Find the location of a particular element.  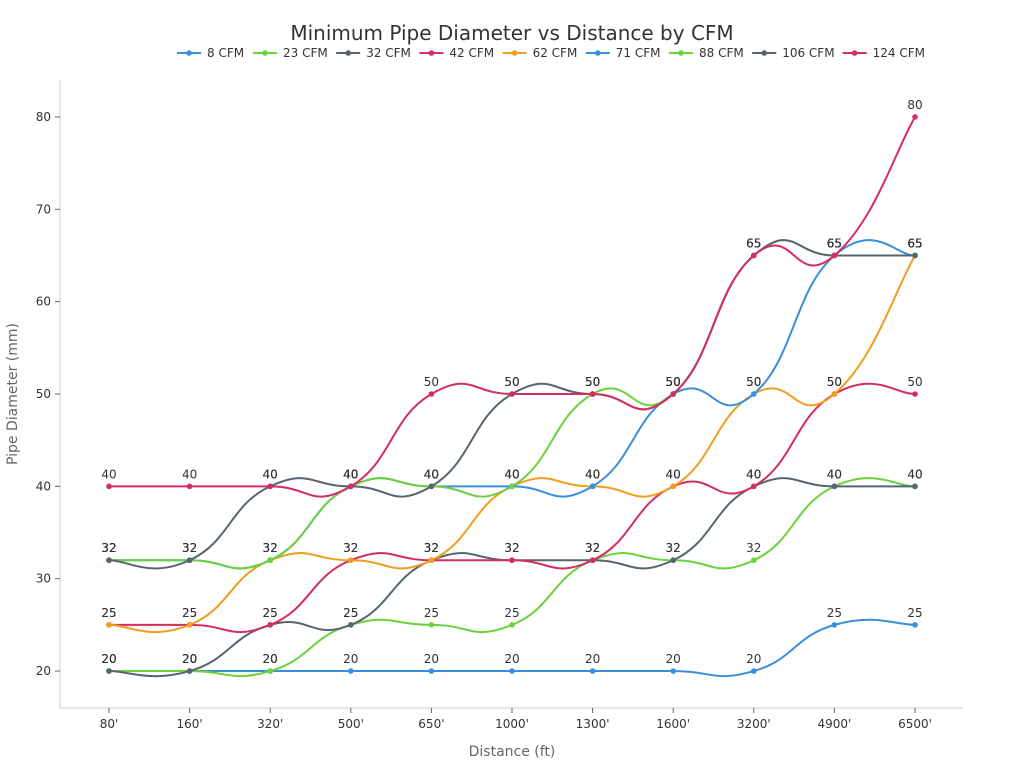

legend-item-62-cfm: 62 CFM is located at coordinates (540, 53).